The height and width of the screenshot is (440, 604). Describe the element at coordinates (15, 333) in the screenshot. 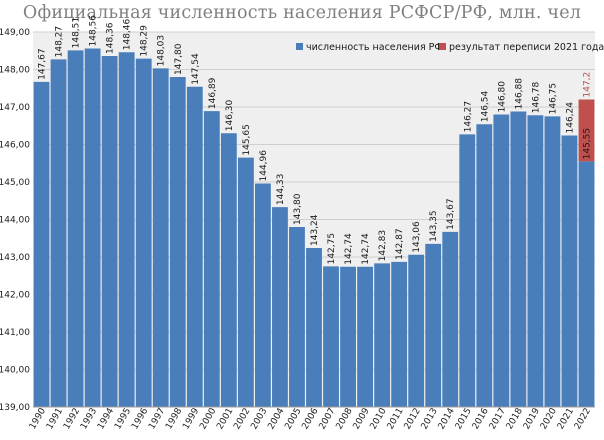

I see `y-tick-label: 141,00` at that location.